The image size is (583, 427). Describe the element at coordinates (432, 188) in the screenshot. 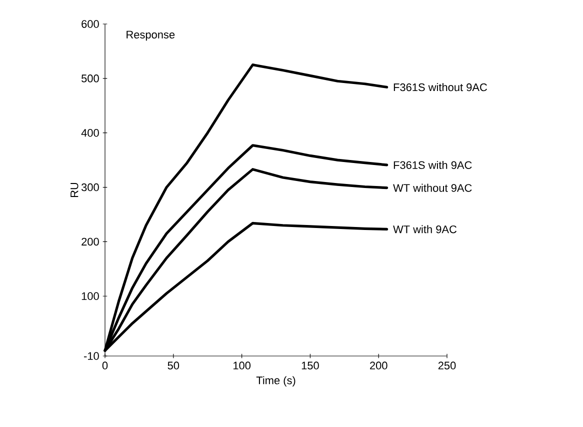

I see `series-label: WT without 9AC` at that location.